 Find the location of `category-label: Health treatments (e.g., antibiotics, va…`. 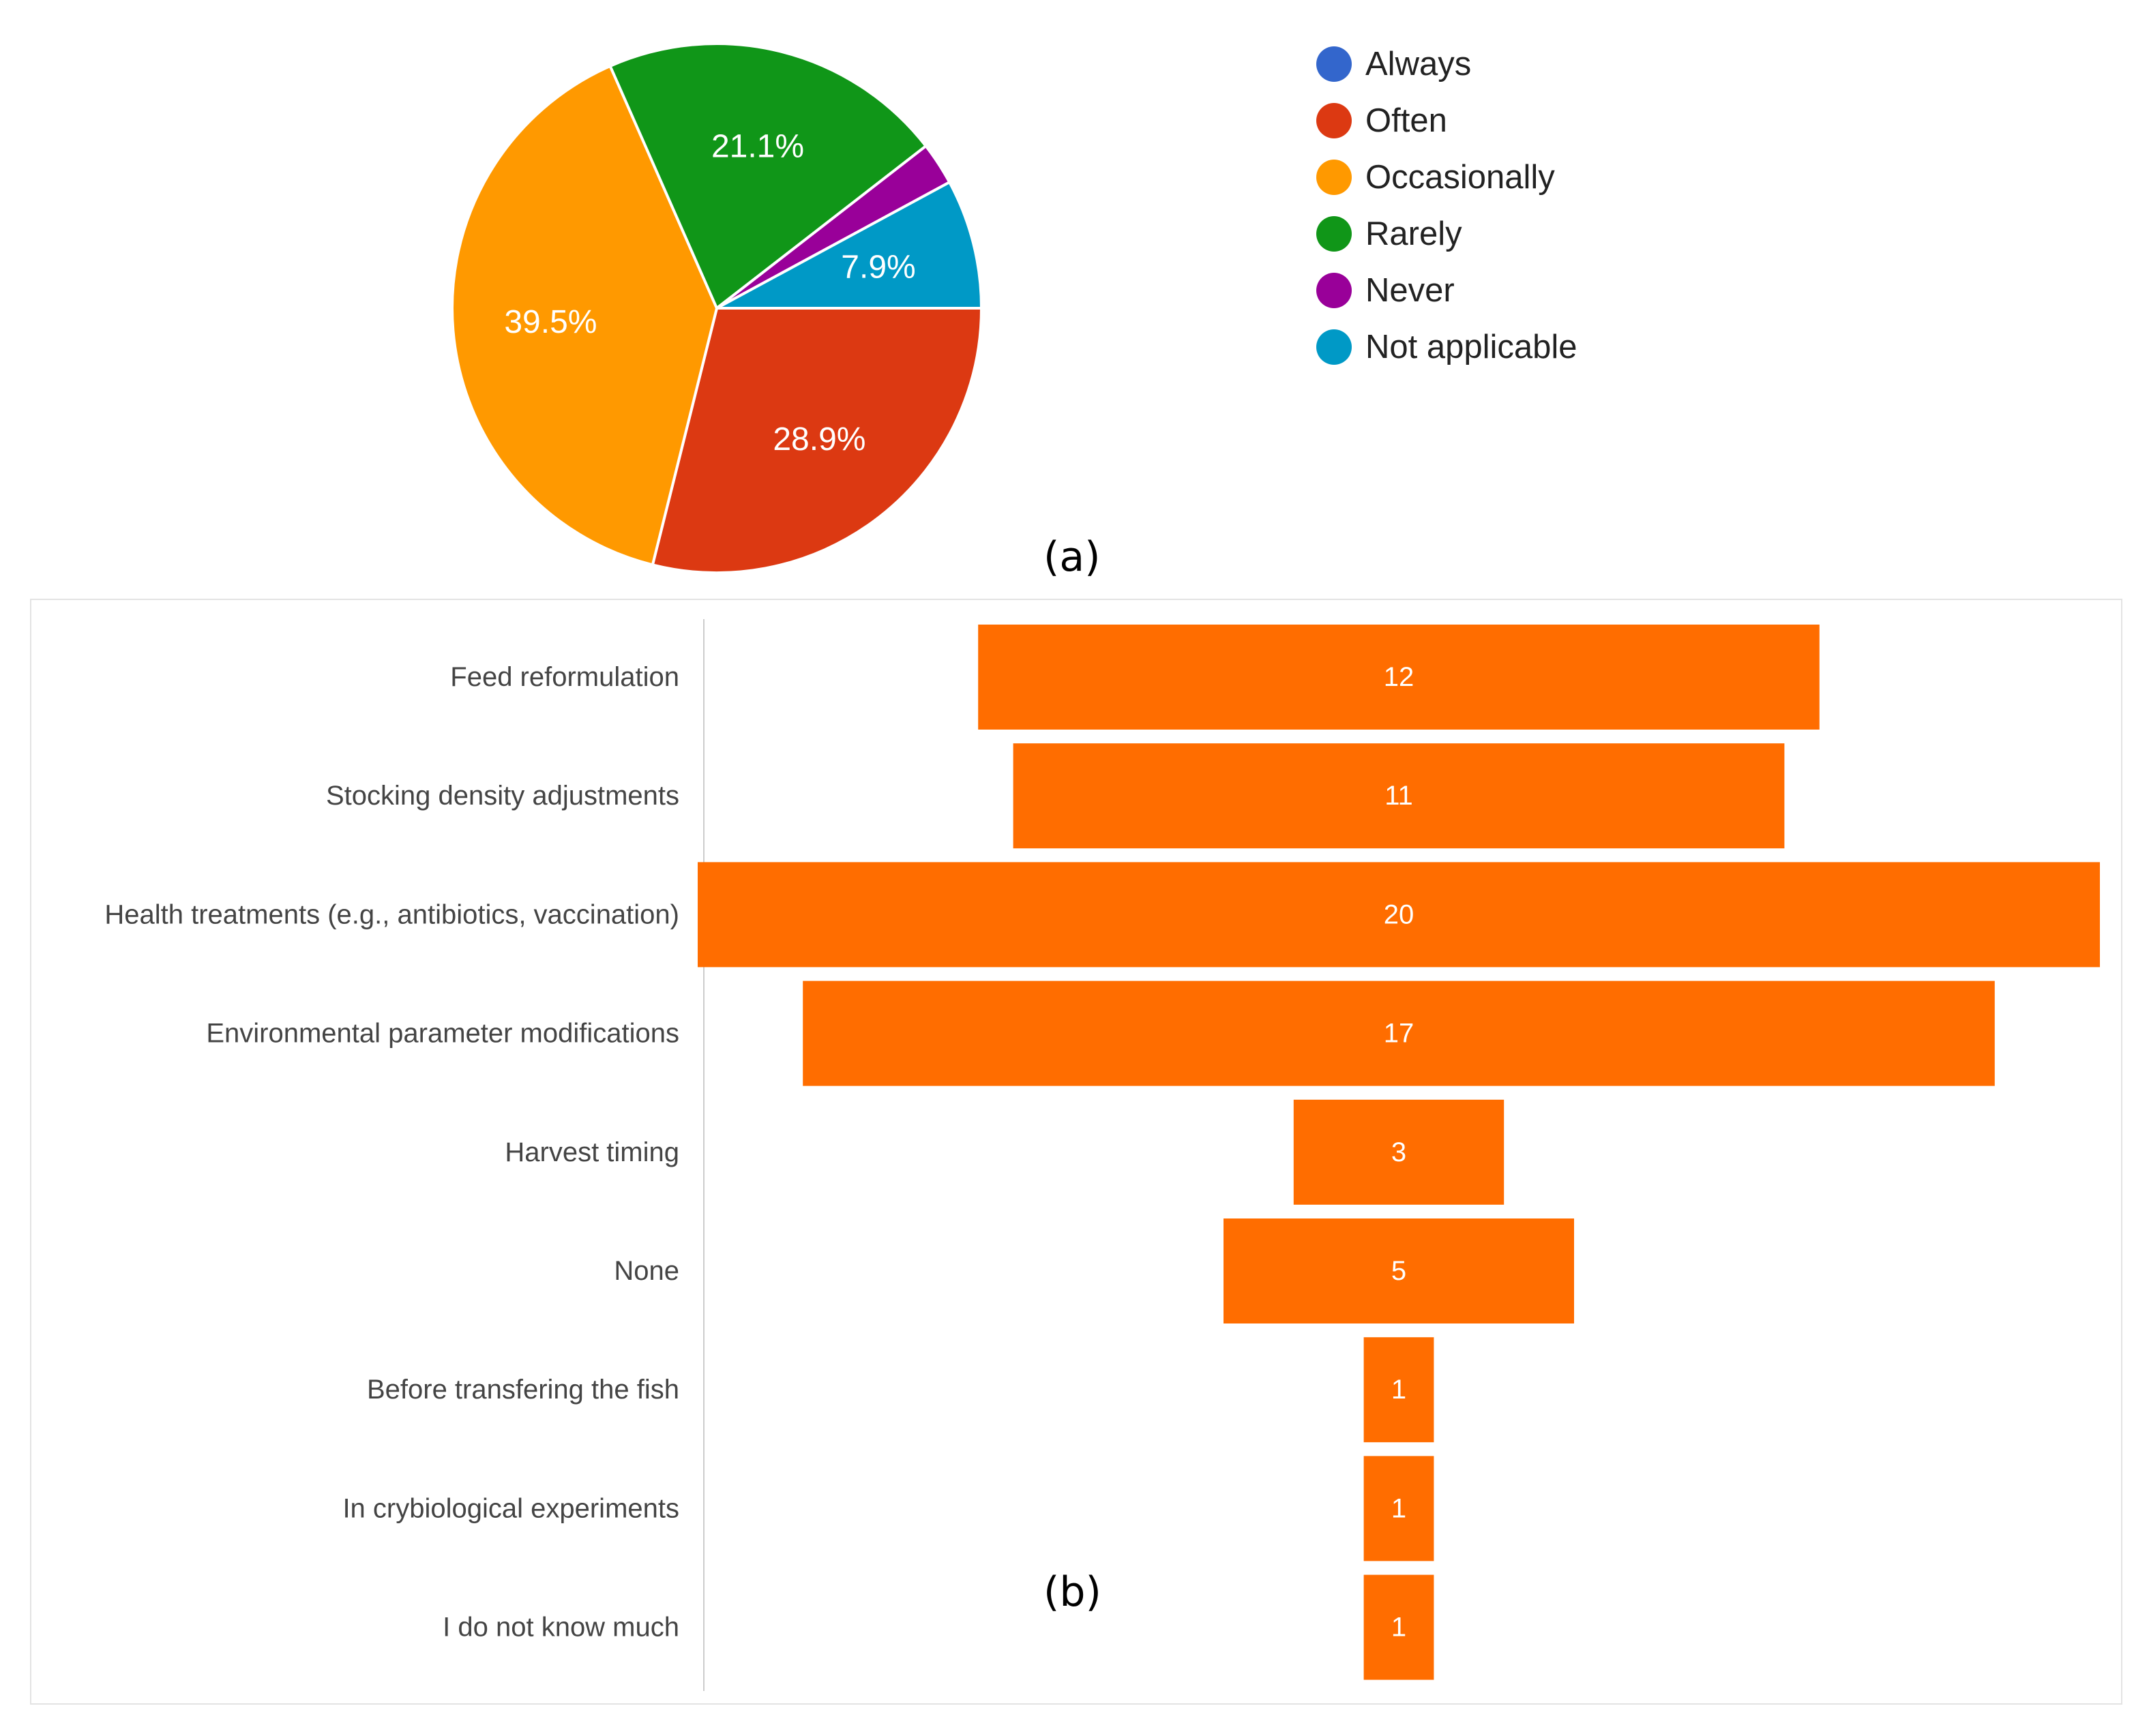

category-label: Health treatments (e.g., antibiotics, va… is located at coordinates (391, 914).